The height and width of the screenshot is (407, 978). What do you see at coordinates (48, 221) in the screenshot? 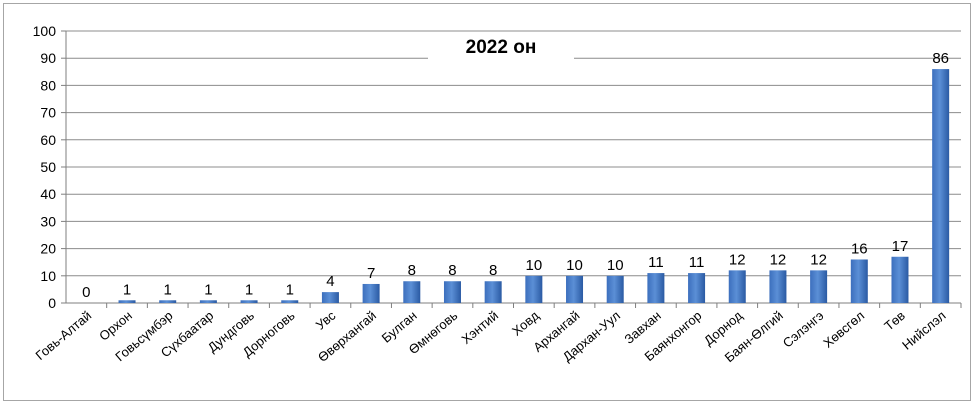
I see `y-tick-label: 30` at bounding box center [48, 221].